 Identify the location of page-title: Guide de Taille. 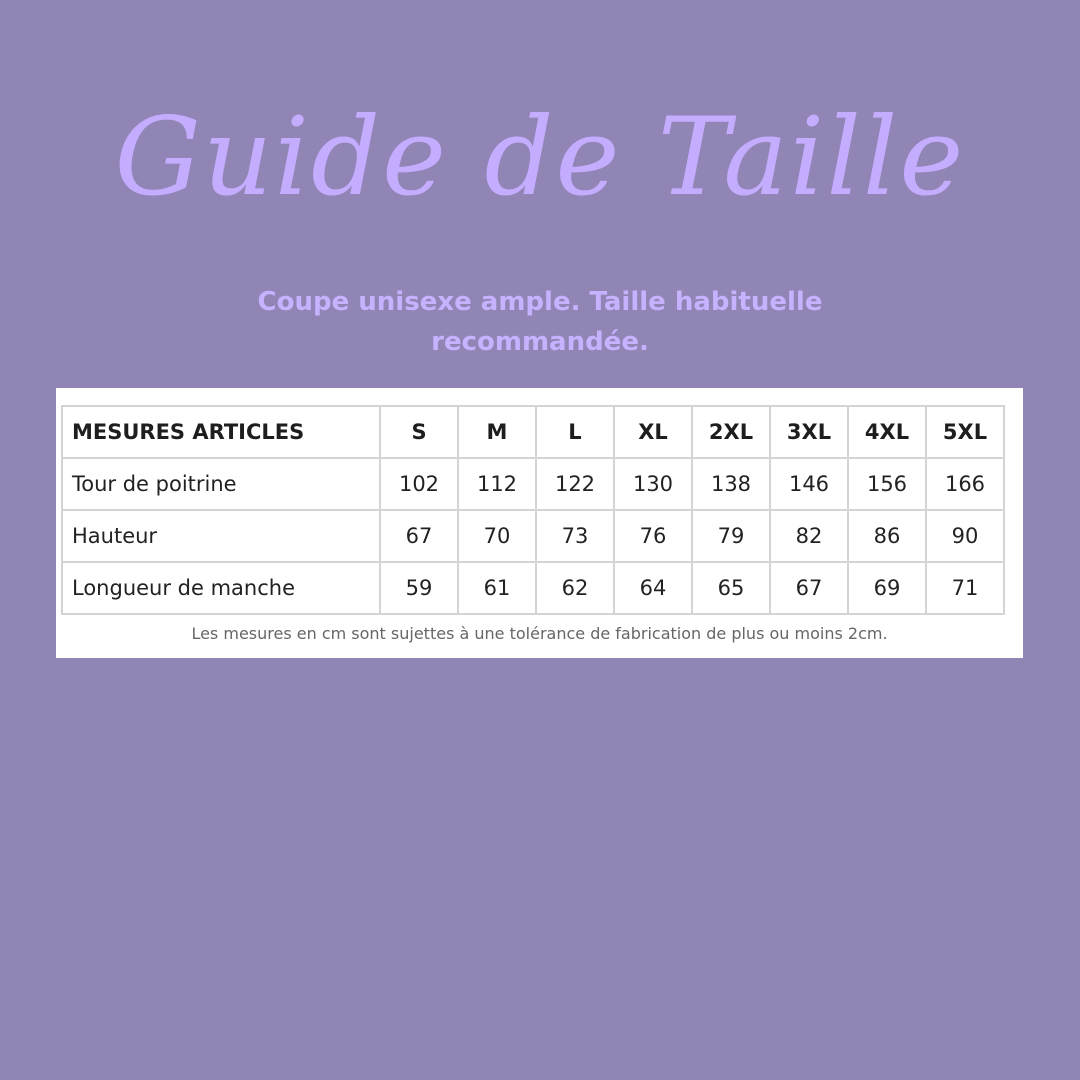
(540, 157).